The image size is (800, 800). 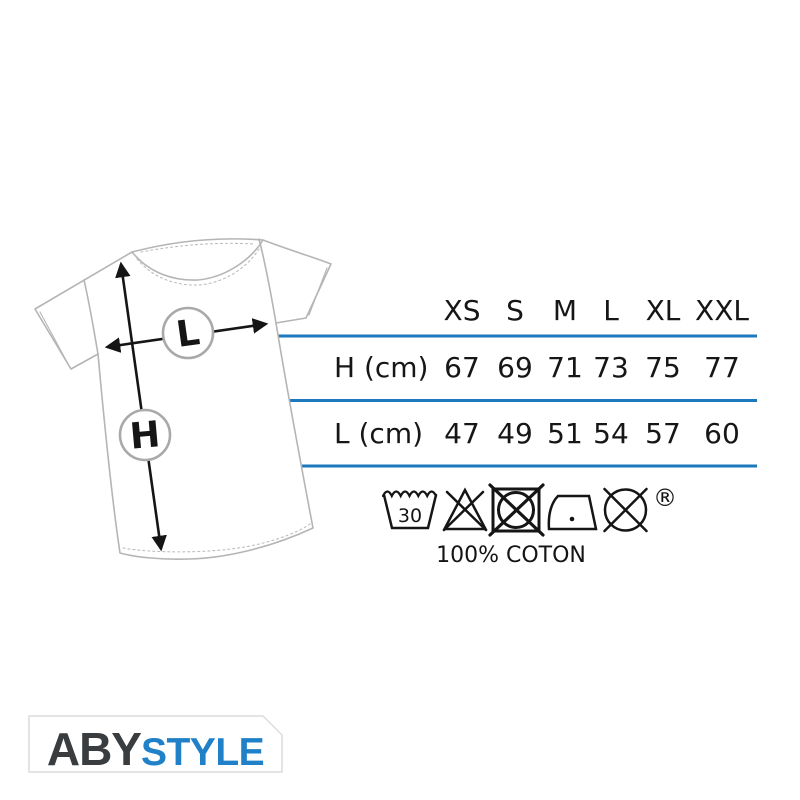 What do you see at coordinates (625, 510) in the screenshot?
I see `no-dry-clean-icon` at bounding box center [625, 510].